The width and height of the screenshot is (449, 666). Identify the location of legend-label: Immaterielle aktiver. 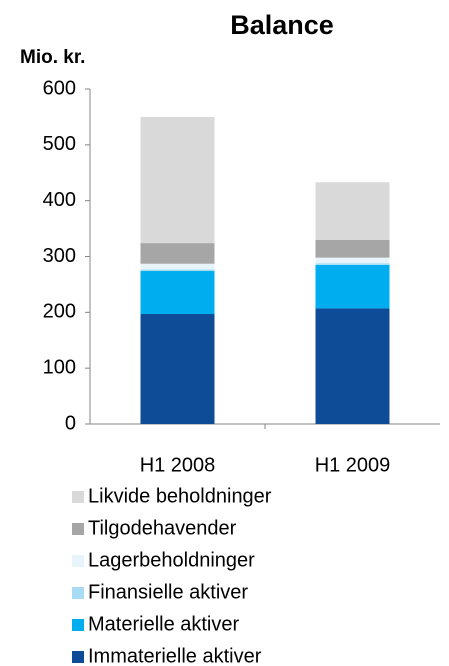
(175, 655).